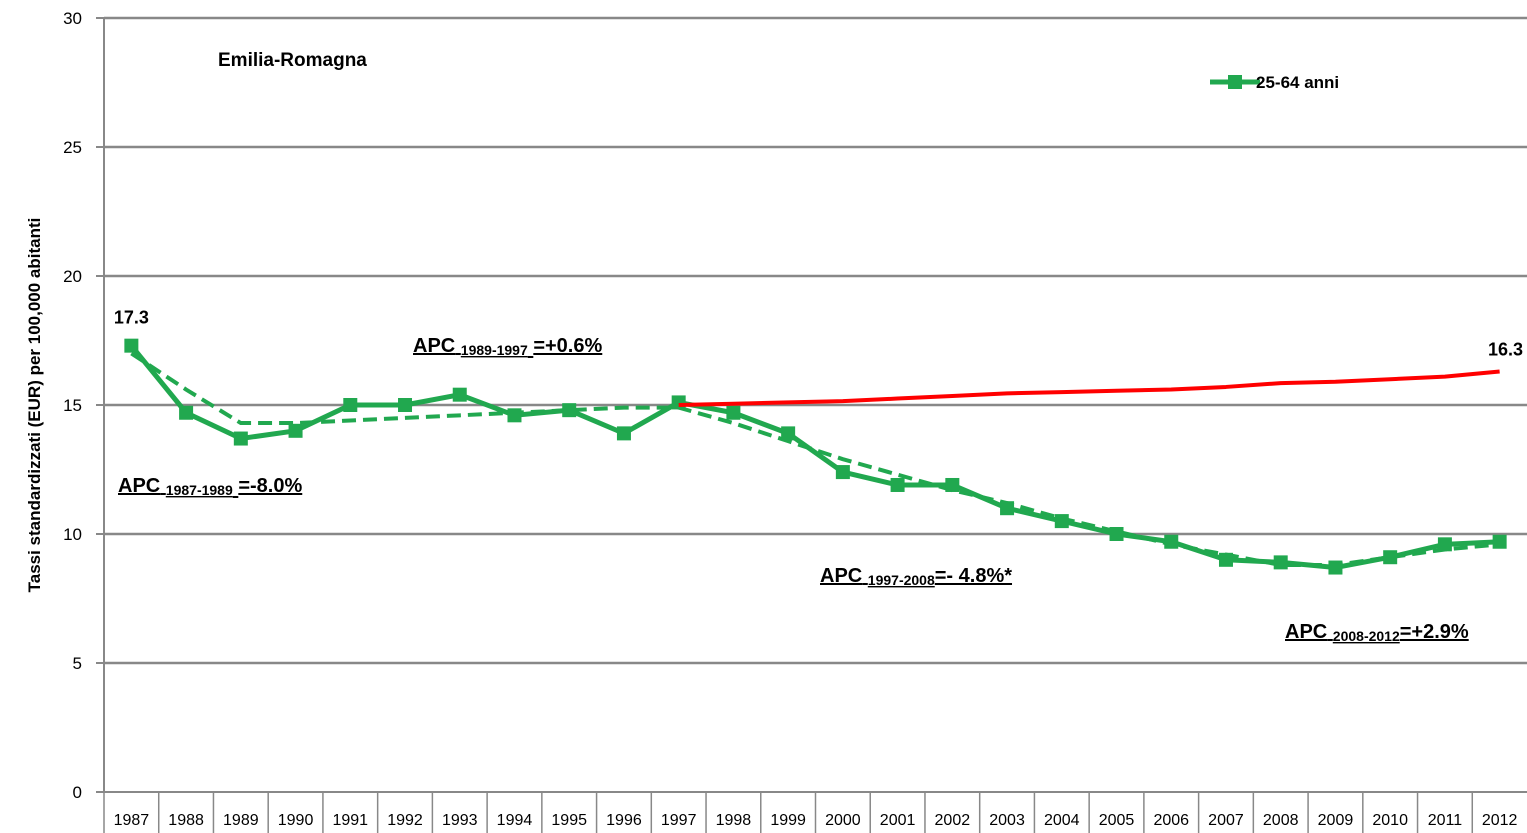 The width and height of the screenshot is (1527, 833). Describe the element at coordinates (843, 820) in the screenshot. I see `x-tick-label: 2000` at that location.